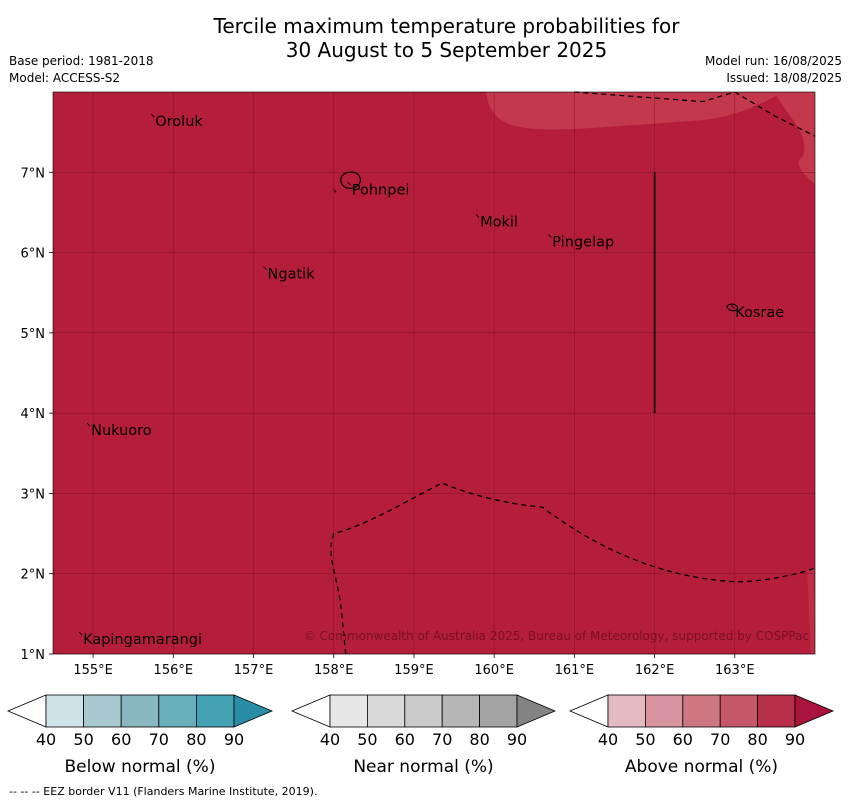  I want to click on lower-probability-region, so click(634, 111).